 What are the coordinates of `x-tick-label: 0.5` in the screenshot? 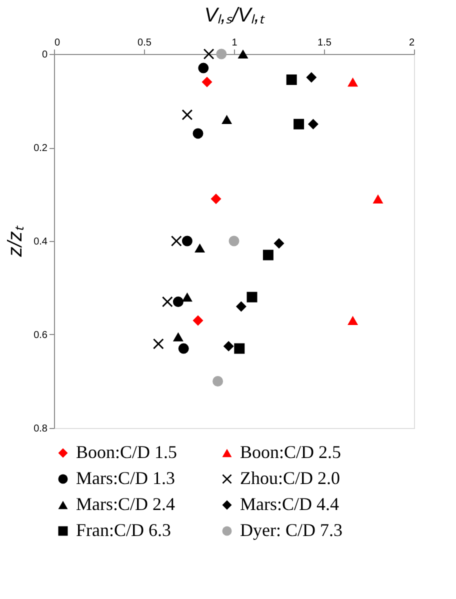 It's located at (145, 43).